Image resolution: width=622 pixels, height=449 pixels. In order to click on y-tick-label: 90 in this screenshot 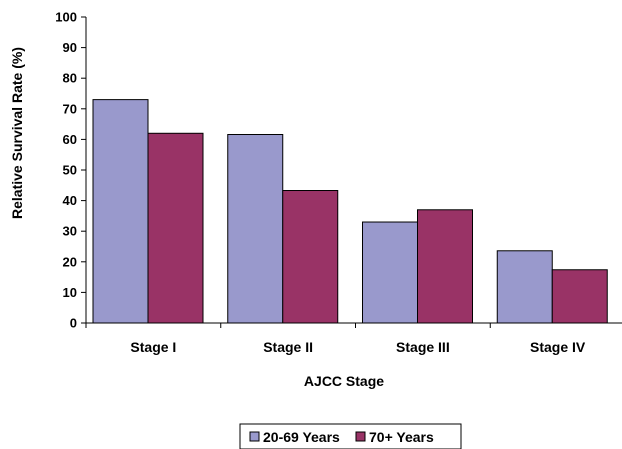, I will do `click(70, 47)`.